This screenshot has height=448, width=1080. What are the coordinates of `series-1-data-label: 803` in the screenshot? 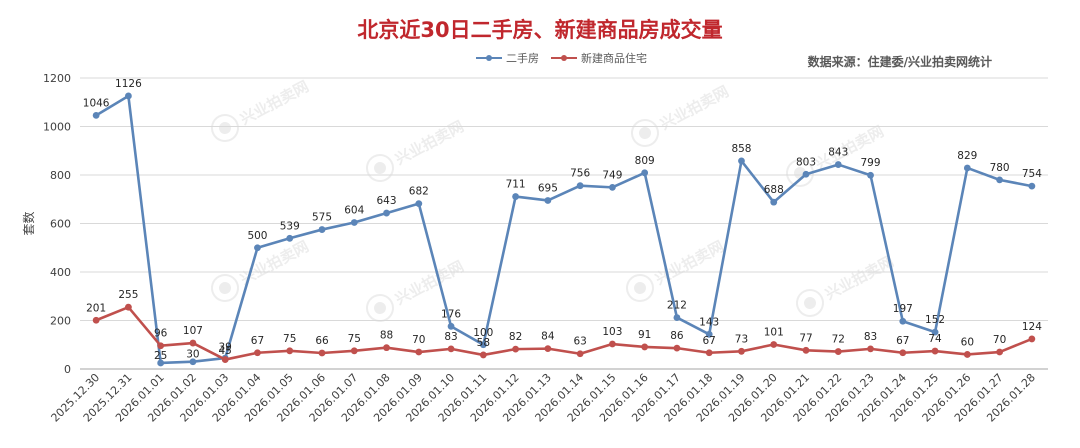 It's located at (806, 162).